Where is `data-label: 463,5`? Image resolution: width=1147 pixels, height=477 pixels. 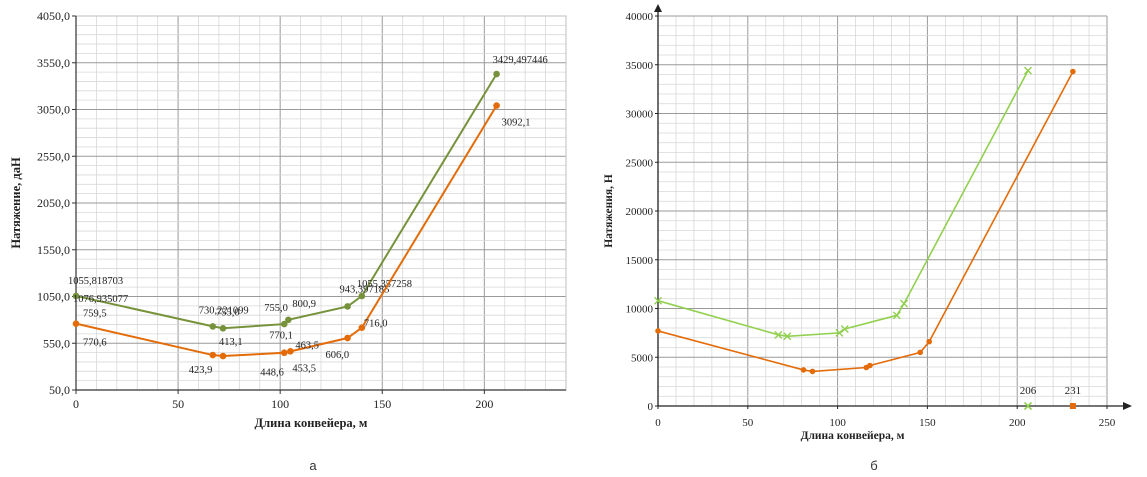
data-label: 463,5 is located at coordinates (307, 345).